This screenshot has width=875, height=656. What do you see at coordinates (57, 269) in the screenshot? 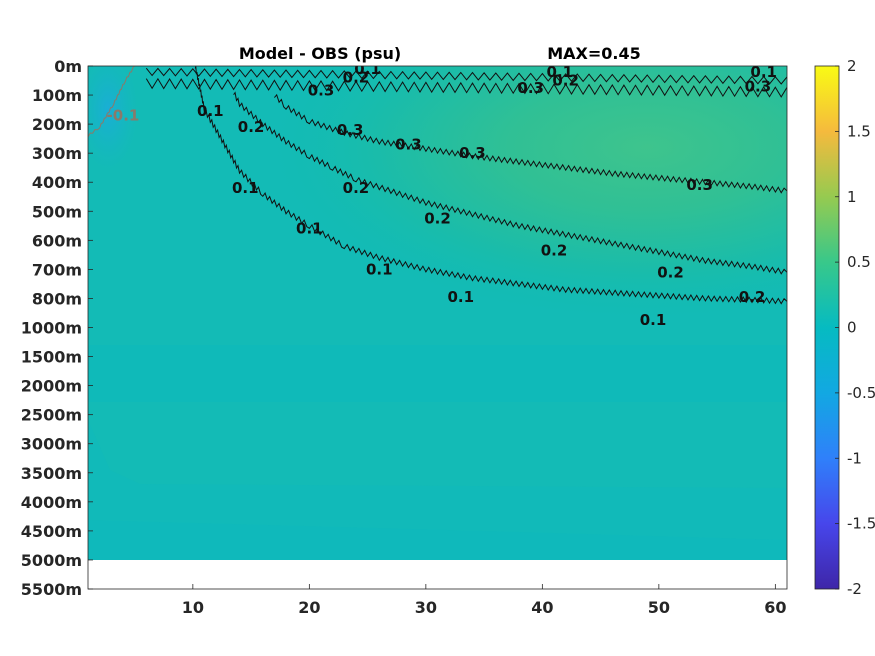
I see `y-tick-label: 700m` at bounding box center [57, 269].